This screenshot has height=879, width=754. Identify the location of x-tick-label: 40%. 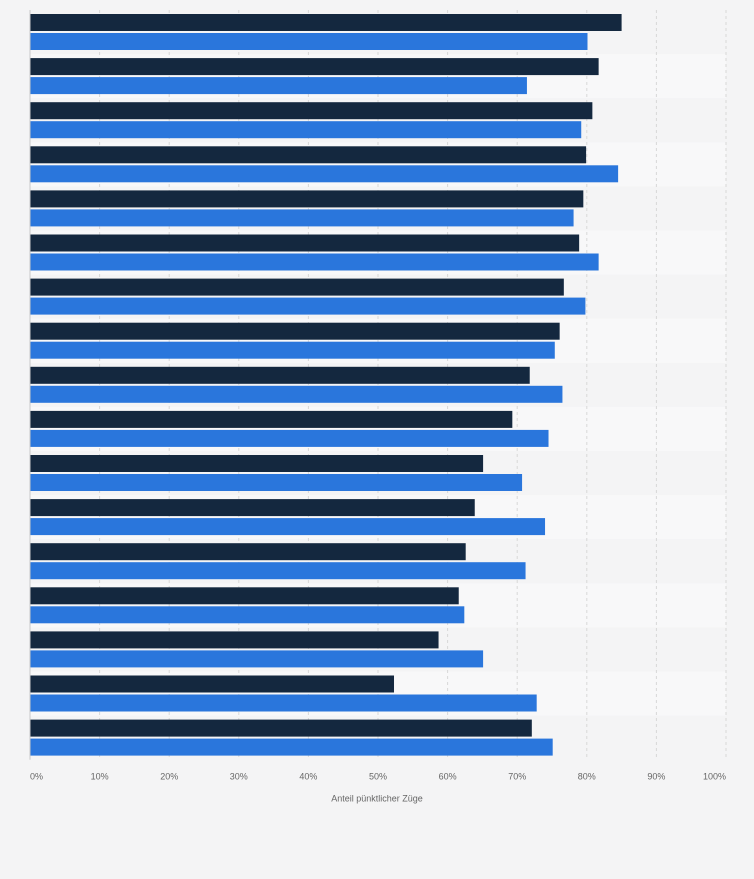
(308, 777).